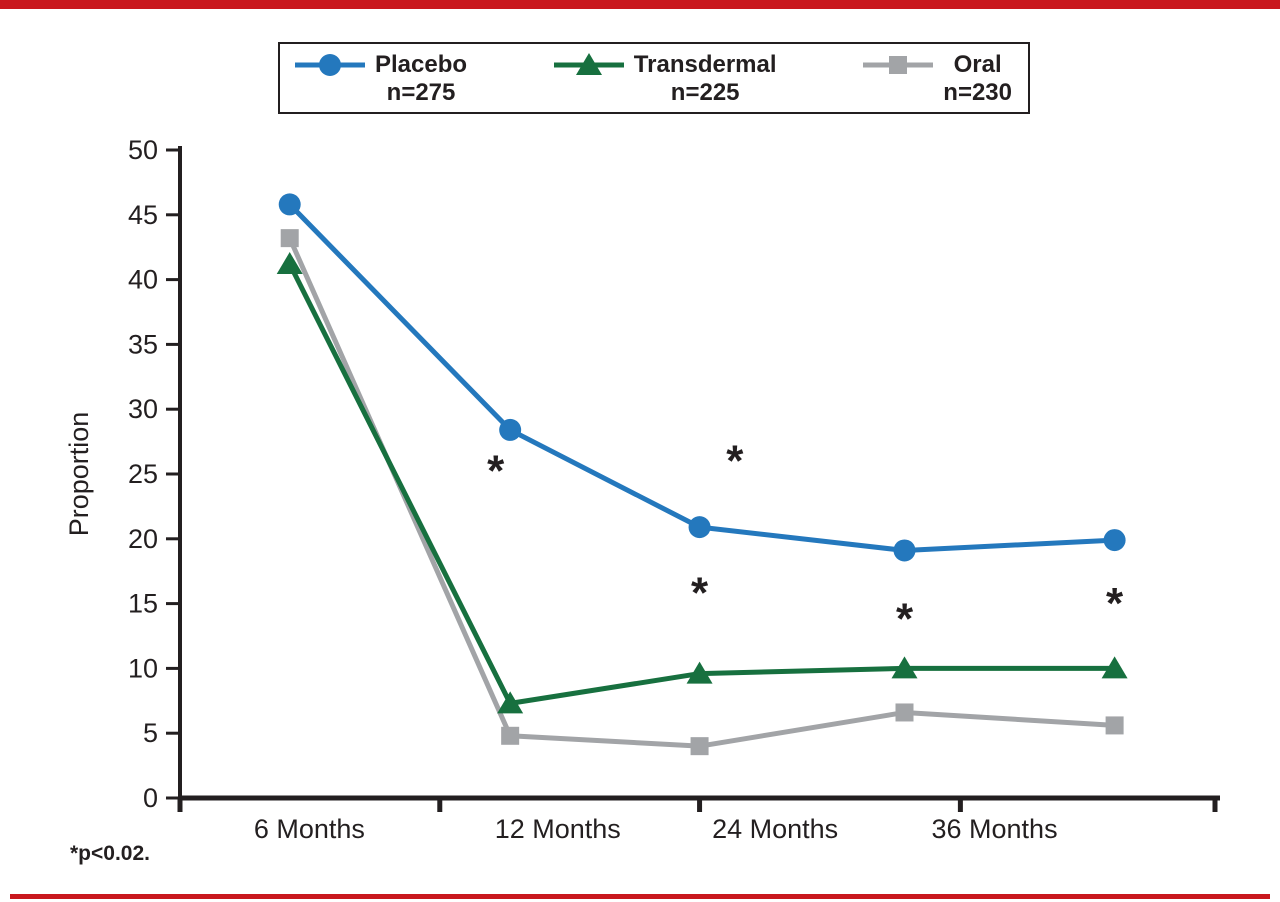 The image size is (1280, 902). I want to click on legend-item-transdermal: Transdermal n=225, so click(665, 79).